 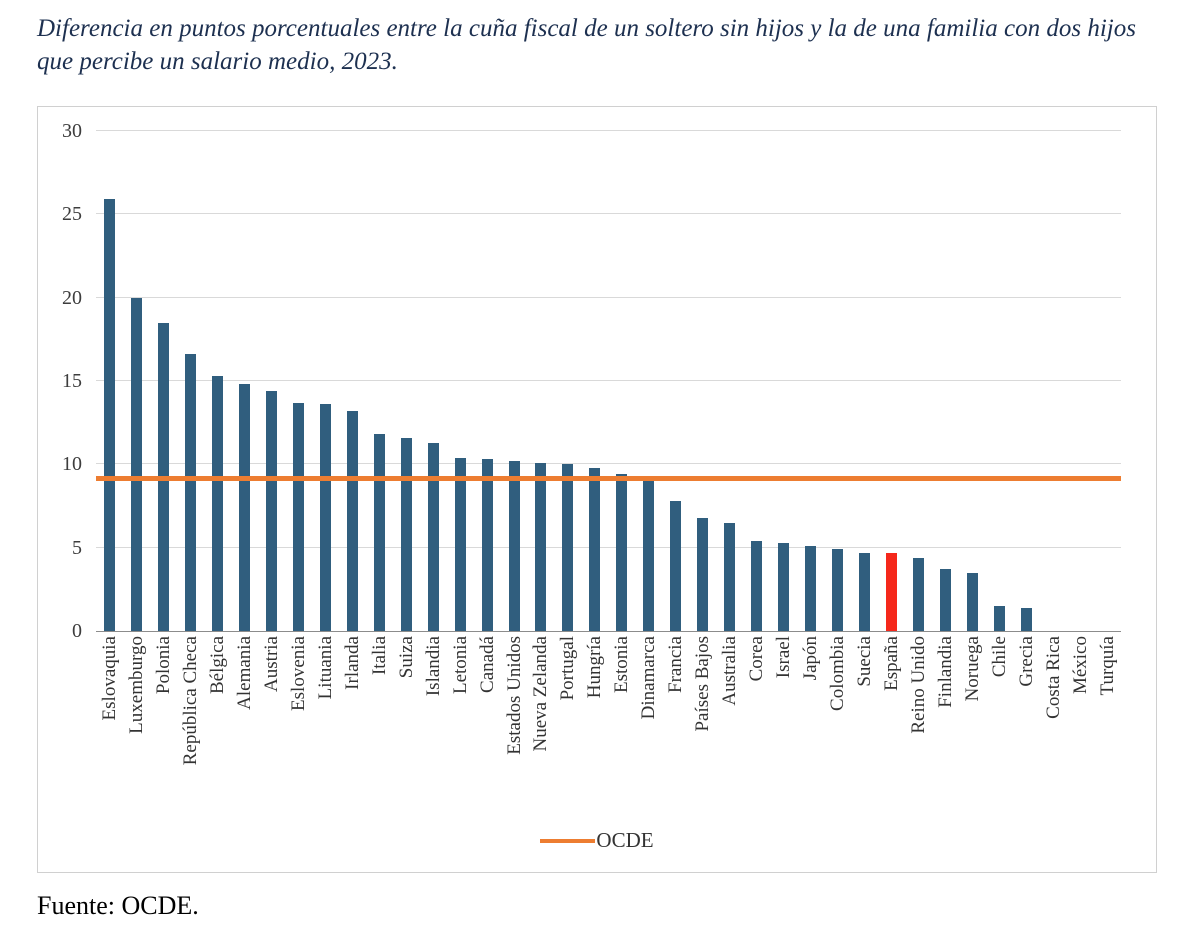 What do you see at coordinates (892, 663) in the screenshot?
I see `x-axis-label: España` at bounding box center [892, 663].